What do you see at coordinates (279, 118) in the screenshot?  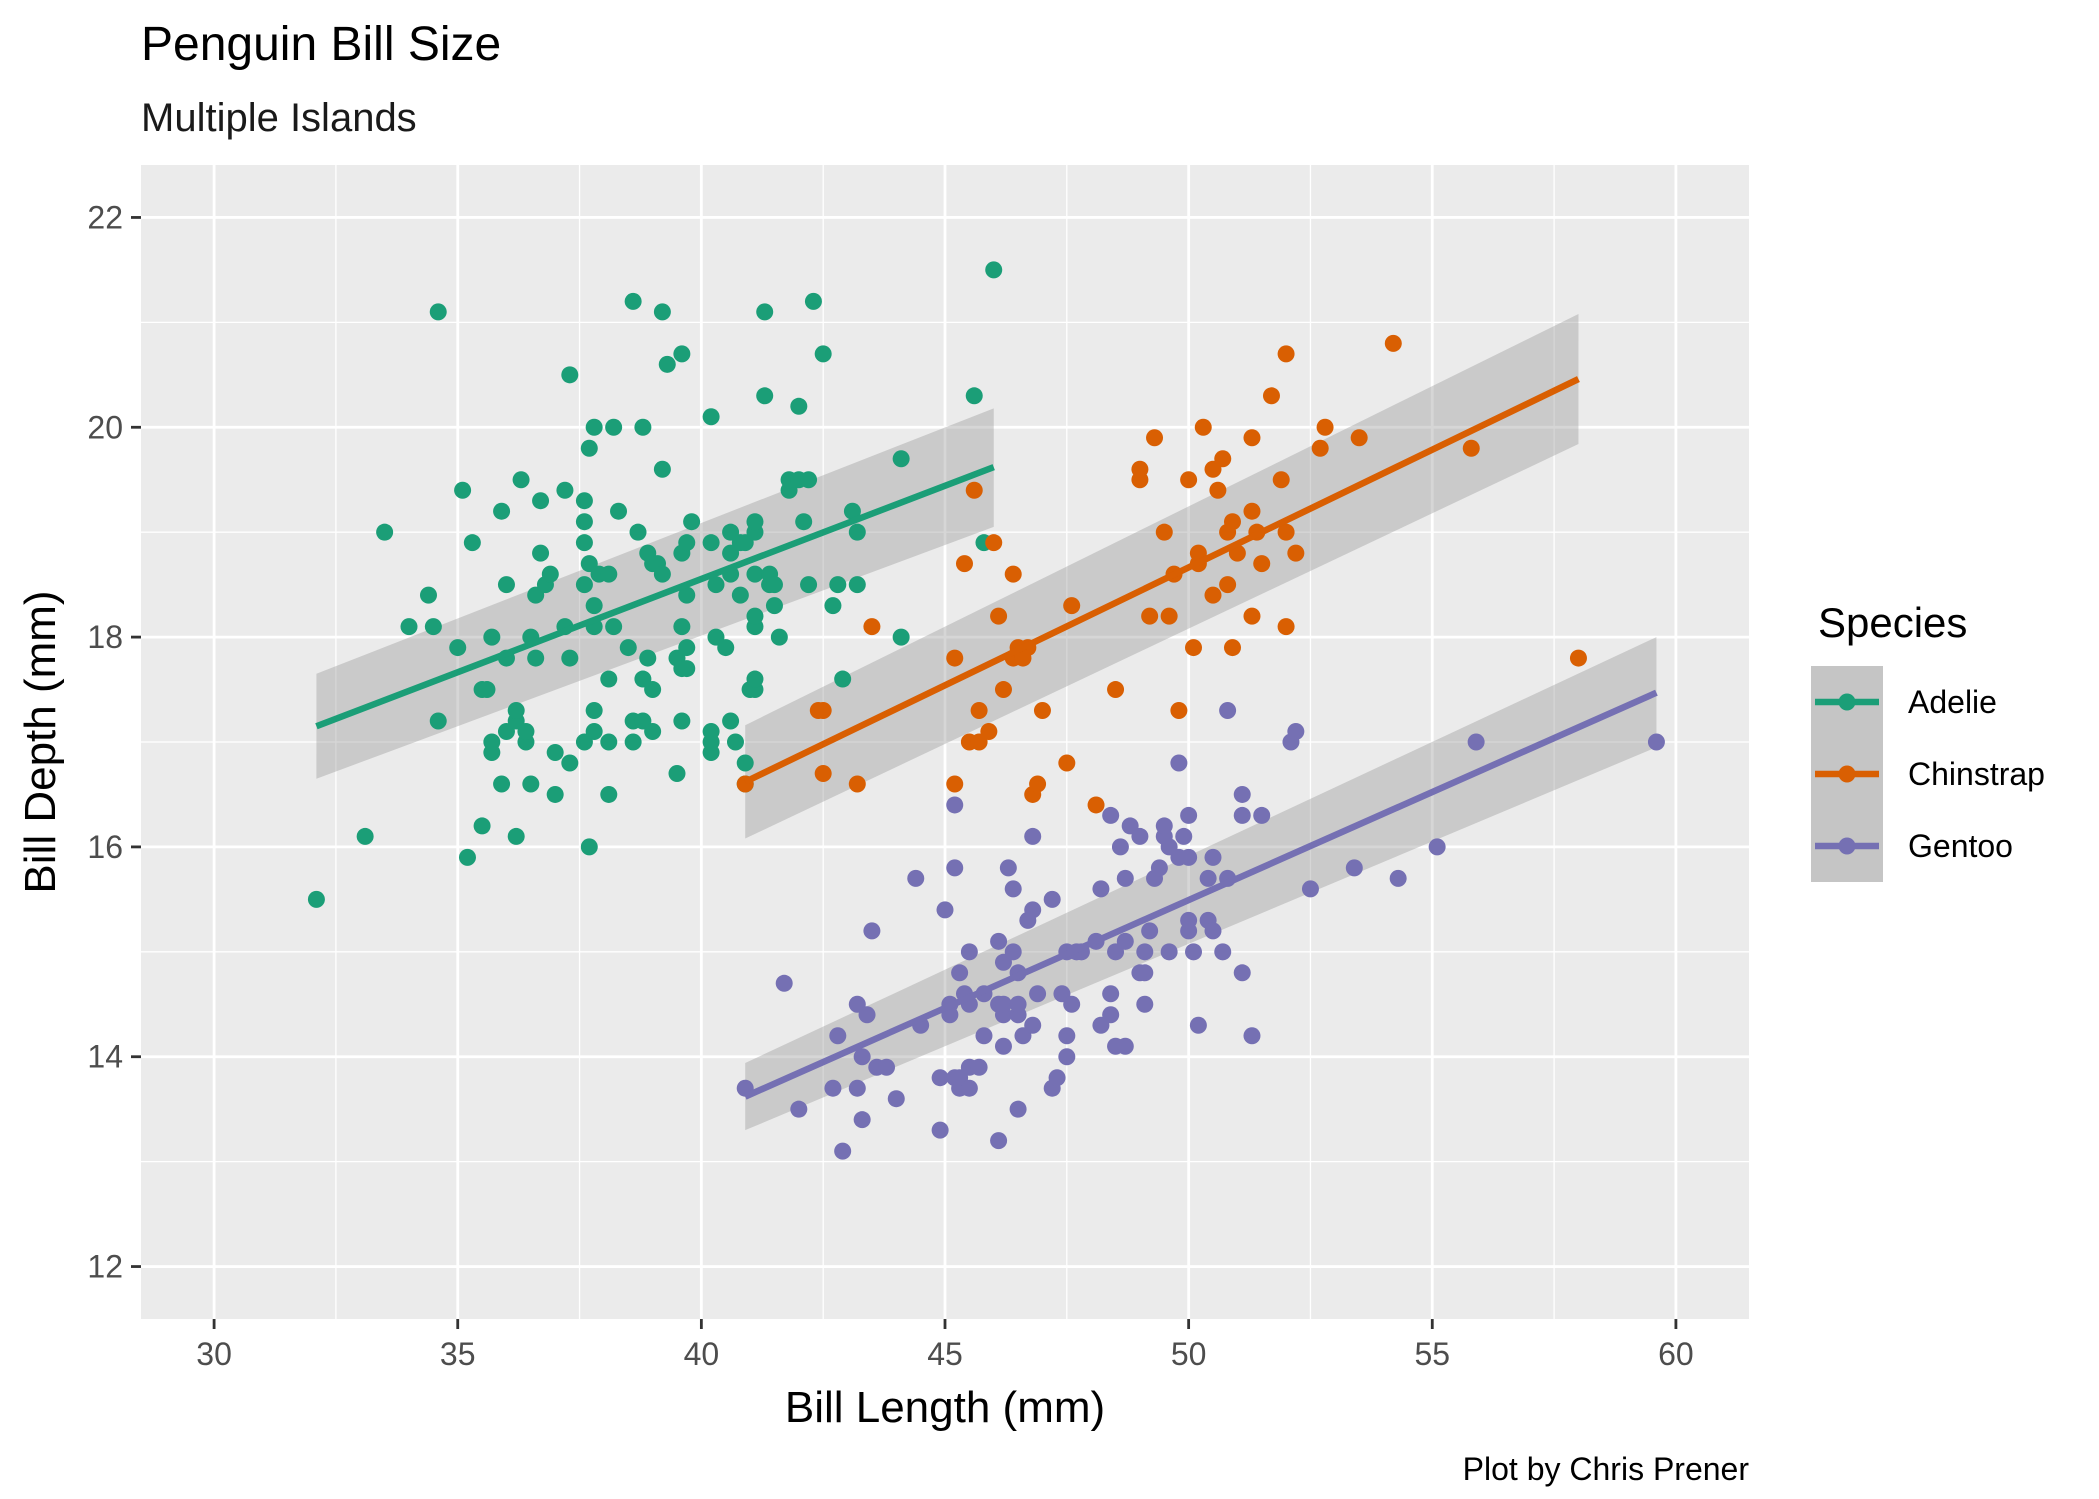 I see `chart-subtitle: Multiple Islands` at bounding box center [279, 118].